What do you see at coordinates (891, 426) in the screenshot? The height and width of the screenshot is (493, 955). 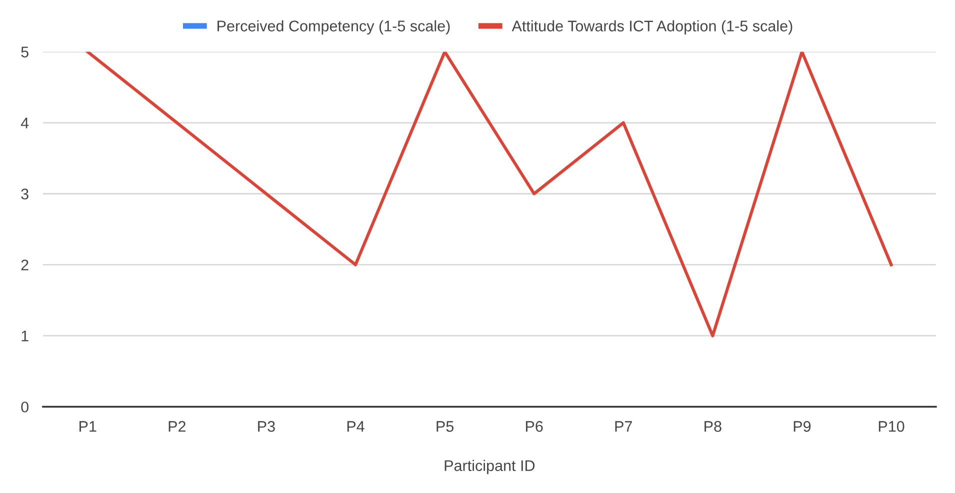 I see `x-tick-label: P10` at bounding box center [891, 426].